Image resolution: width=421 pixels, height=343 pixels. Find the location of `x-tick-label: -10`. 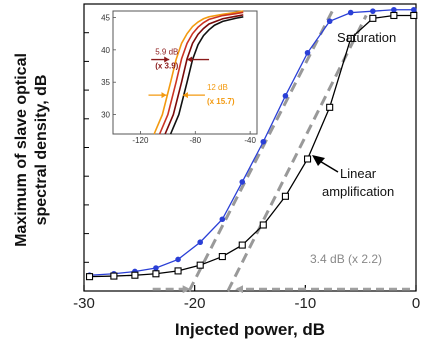

x-tick-label: -10 is located at coordinates (305, 303).